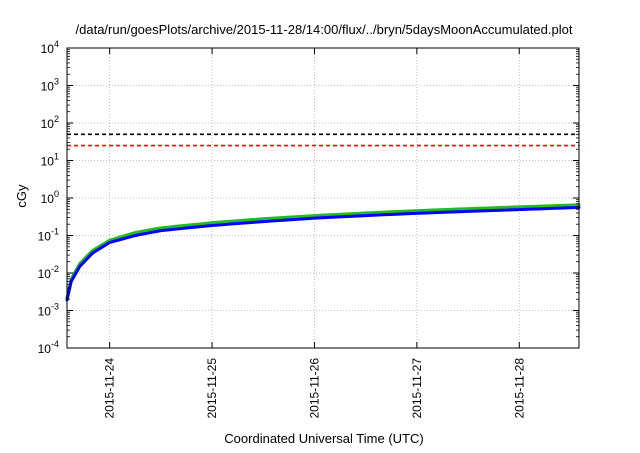 This screenshot has height=453, width=640. I want to click on x-tick-label: 2015-11-24, so click(110, 388).